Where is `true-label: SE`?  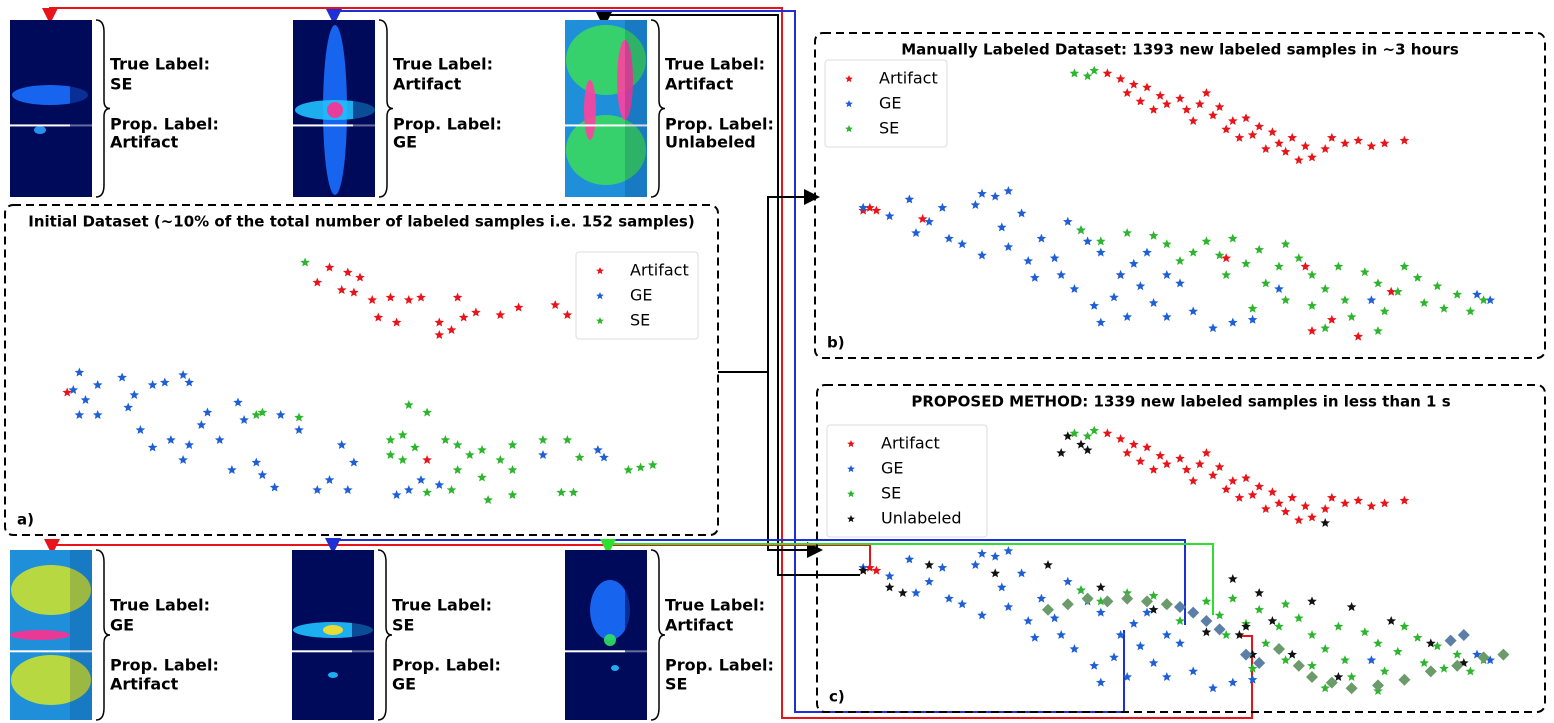
true-label: SE is located at coordinates (121, 84).